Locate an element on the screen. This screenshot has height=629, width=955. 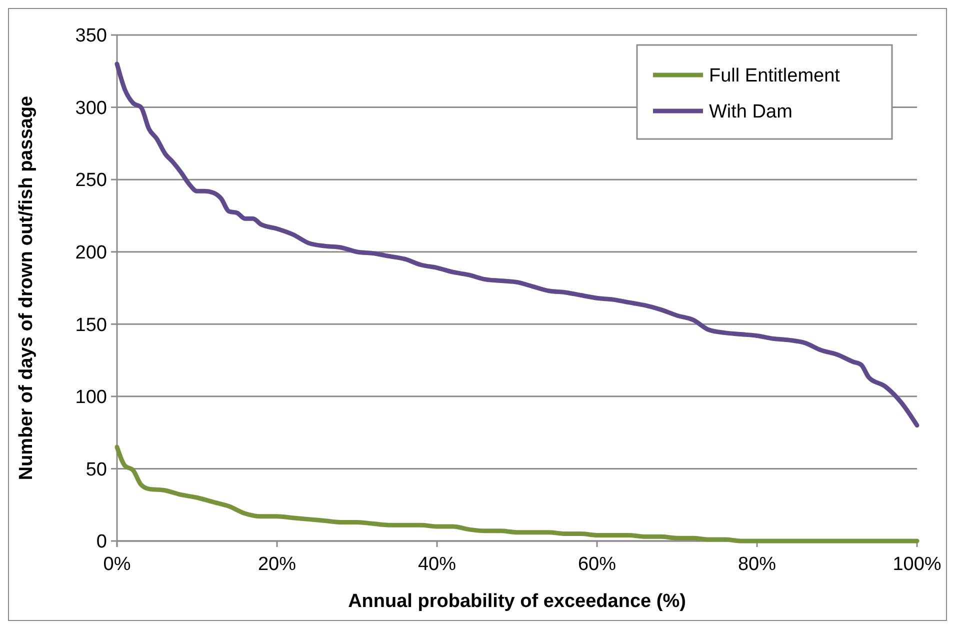
x-tick-label: 100% is located at coordinates (917, 564).